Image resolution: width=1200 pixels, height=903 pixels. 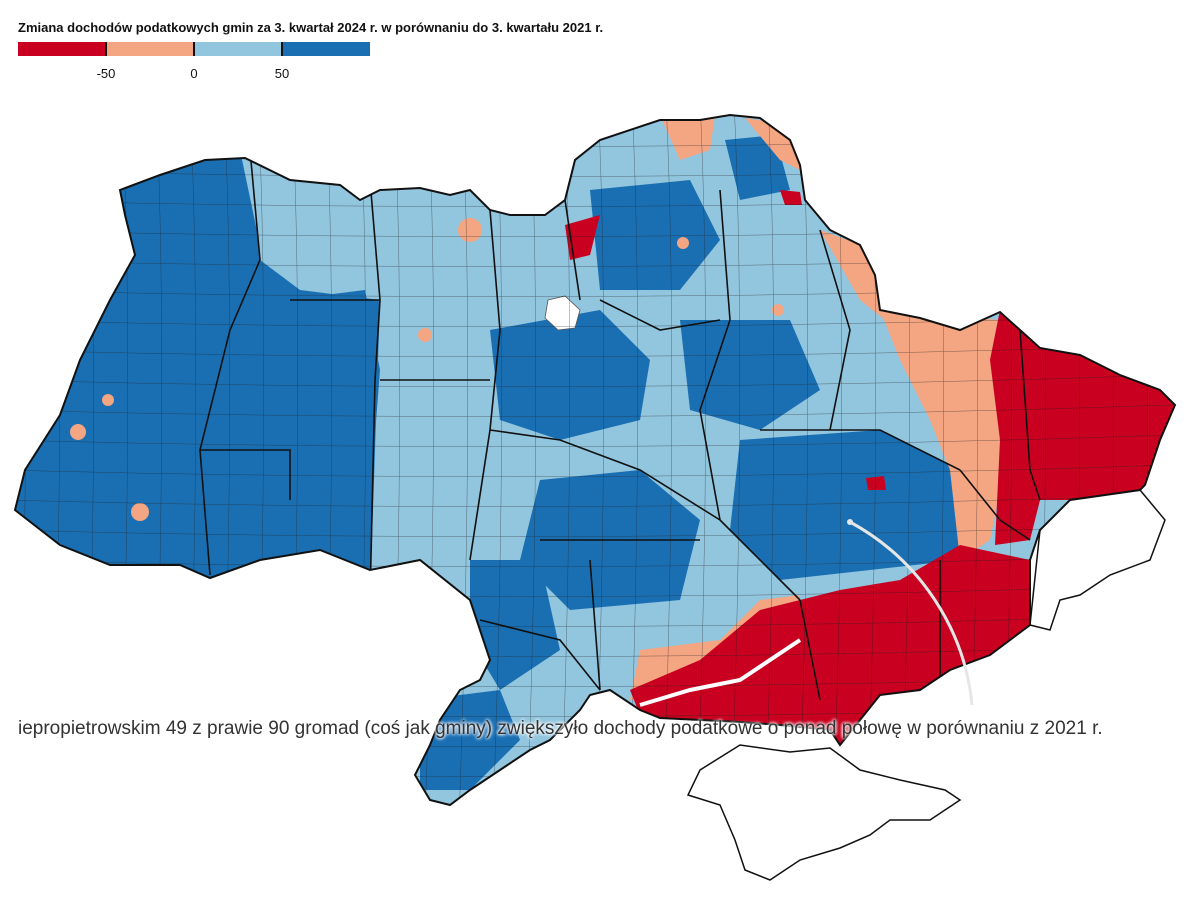 What do you see at coordinates (830, 652) in the screenshot?
I see `region-zaporizhzhia-kherson` at bounding box center [830, 652].